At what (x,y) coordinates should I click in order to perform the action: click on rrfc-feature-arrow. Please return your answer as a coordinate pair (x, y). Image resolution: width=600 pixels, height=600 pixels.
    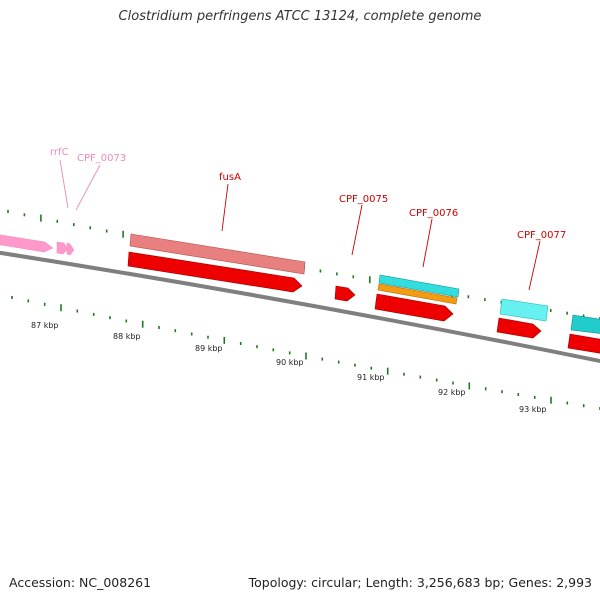
    Looking at the image, I should click on (62, 248).